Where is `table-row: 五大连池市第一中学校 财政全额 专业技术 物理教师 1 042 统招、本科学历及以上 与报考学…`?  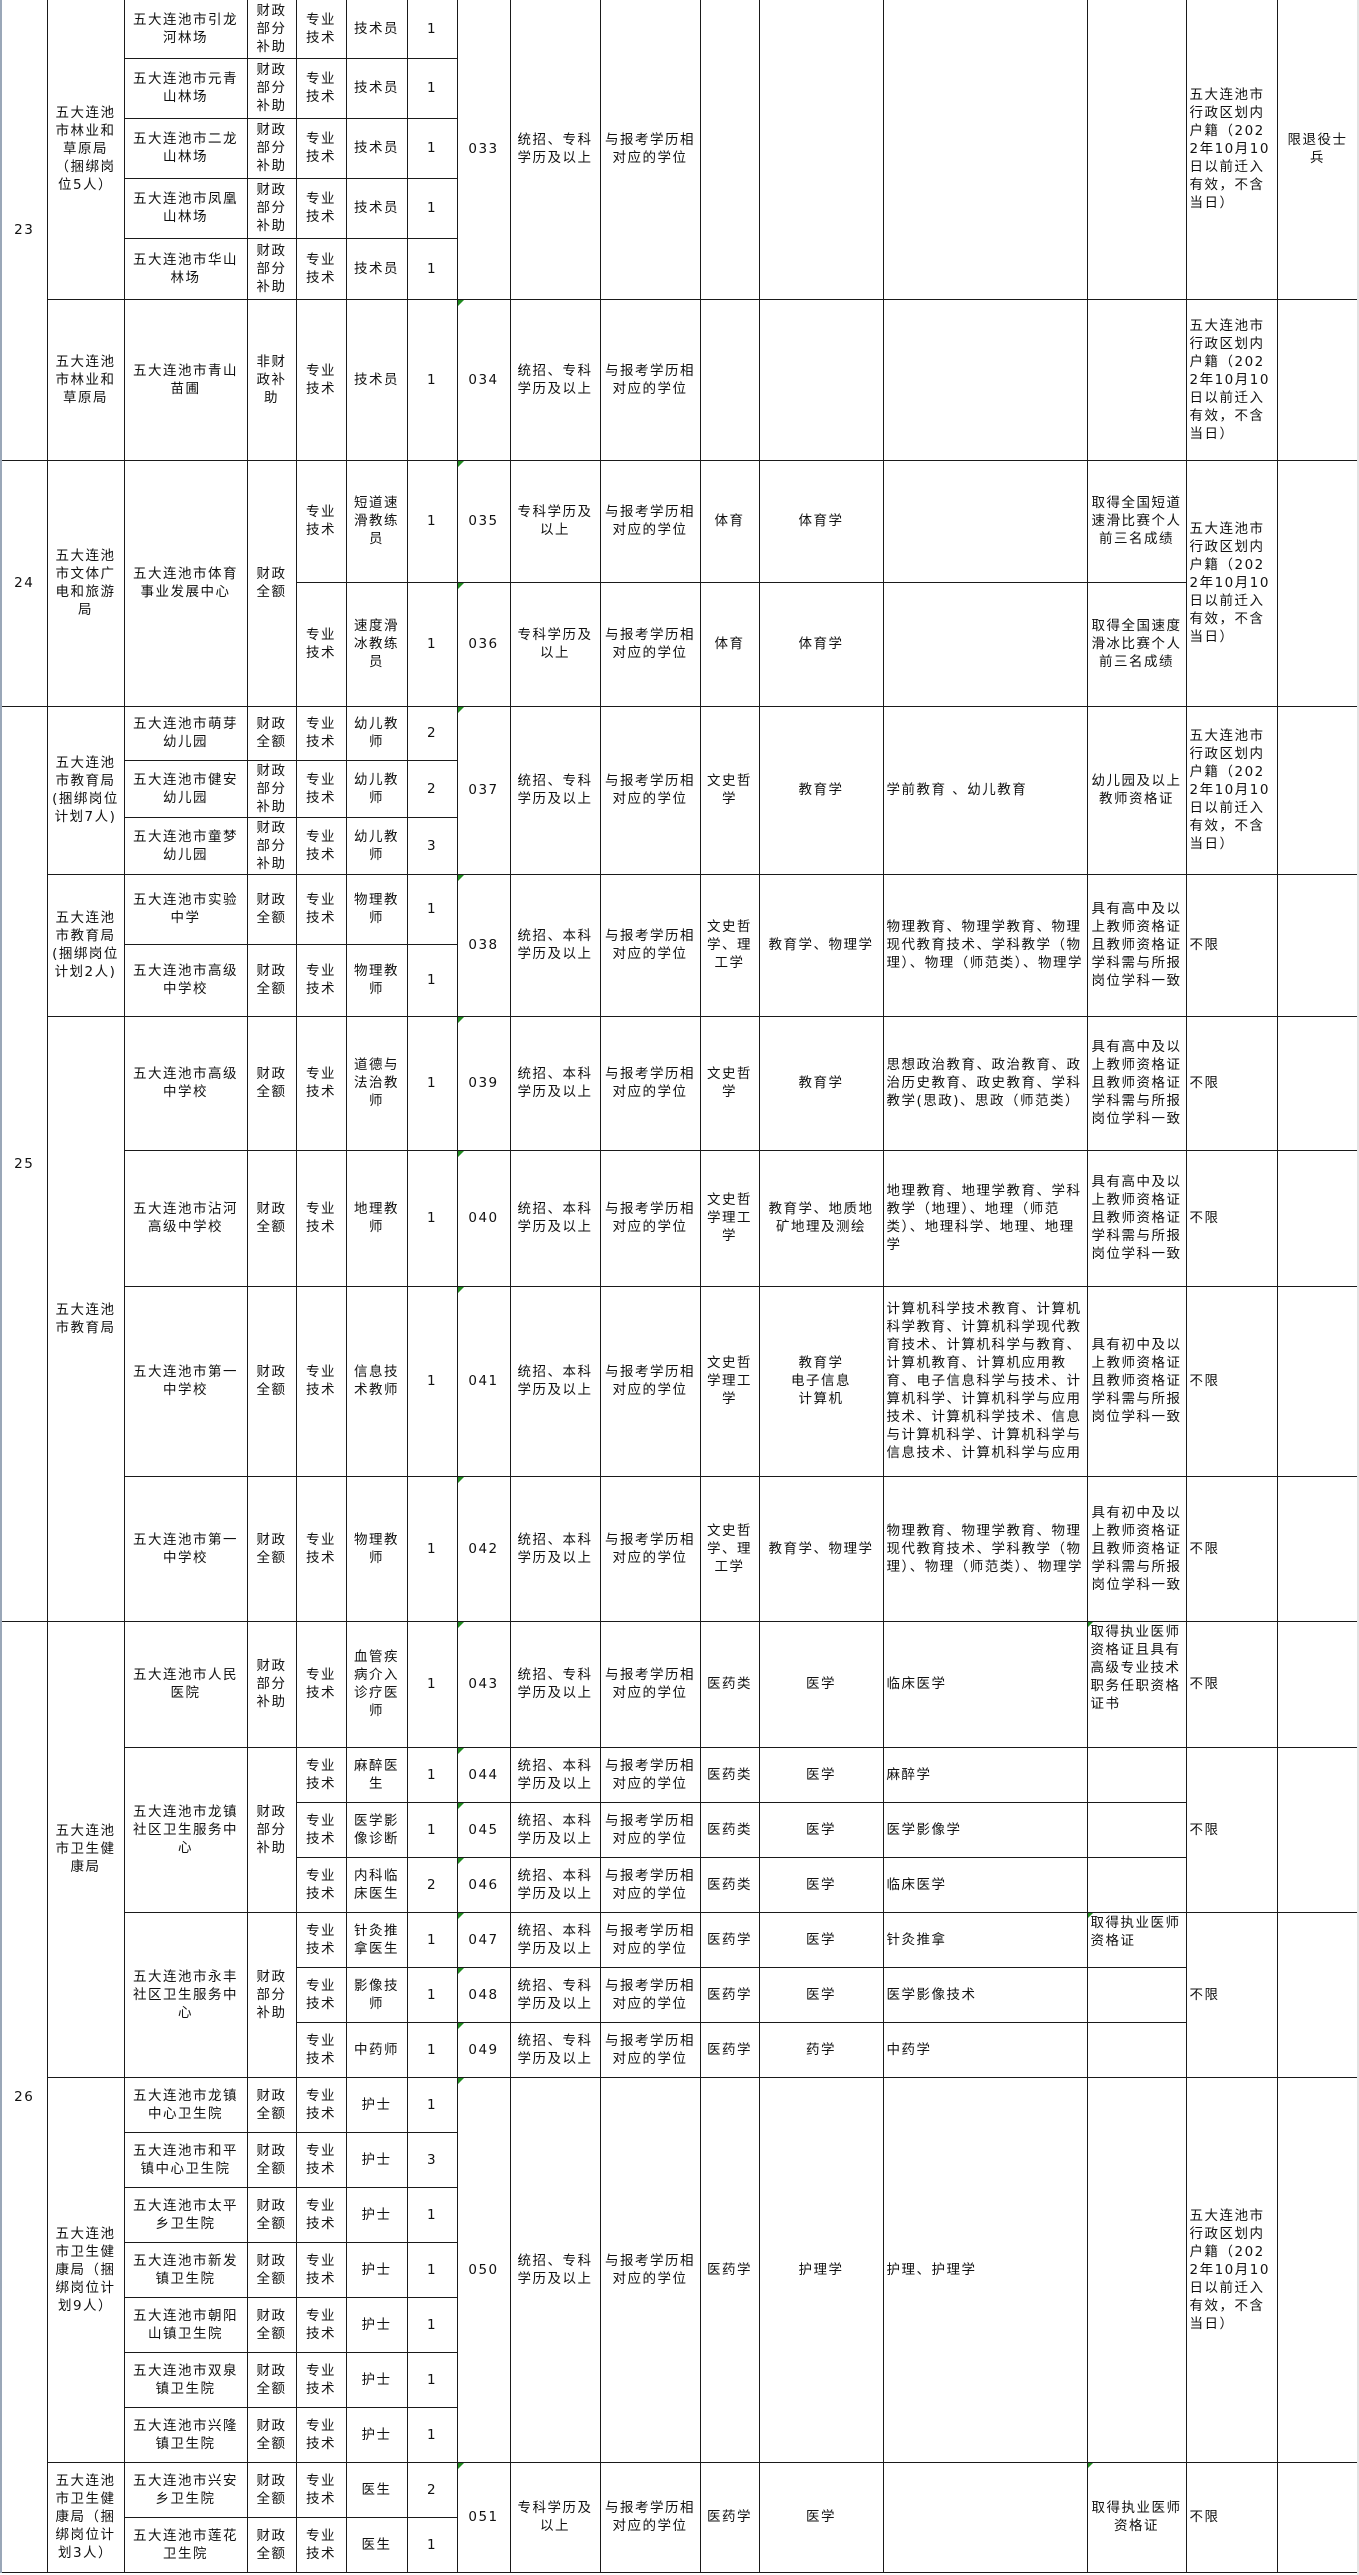 table-row: 五大连池市第一中学校 财政全额 专业技术 物理教师 1 042 统招、本科学历及以上 与报考学… is located at coordinates (680, 1548).